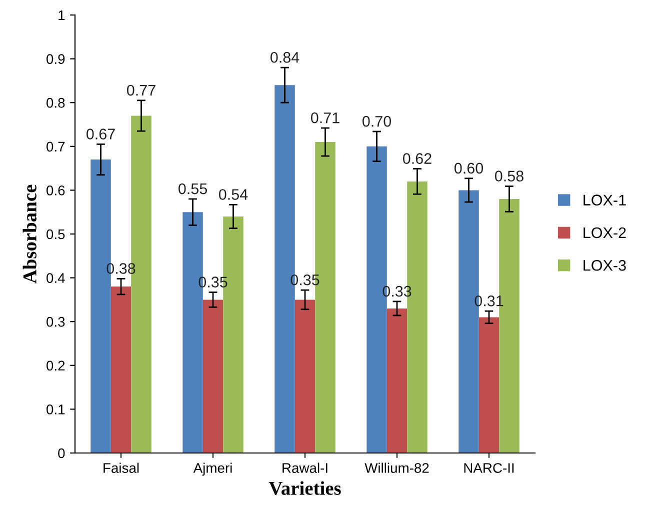 Image resolution: width=648 pixels, height=516 pixels. I want to click on y-tick-label: 0.5, so click(55, 234).